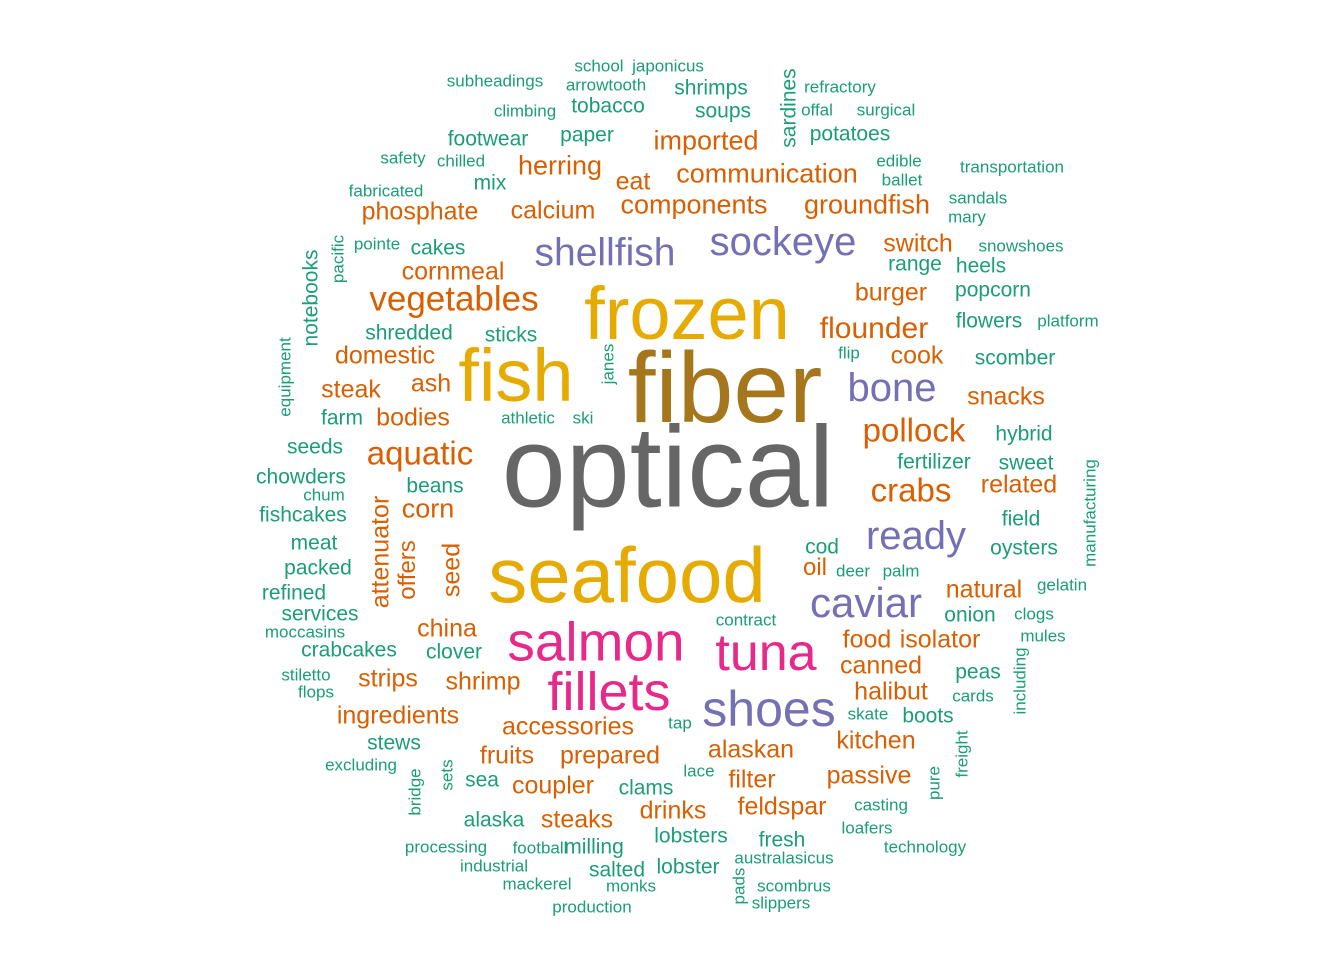  Describe the element at coordinates (338, 259) in the screenshot. I see `word-pacific: pacific` at that location.